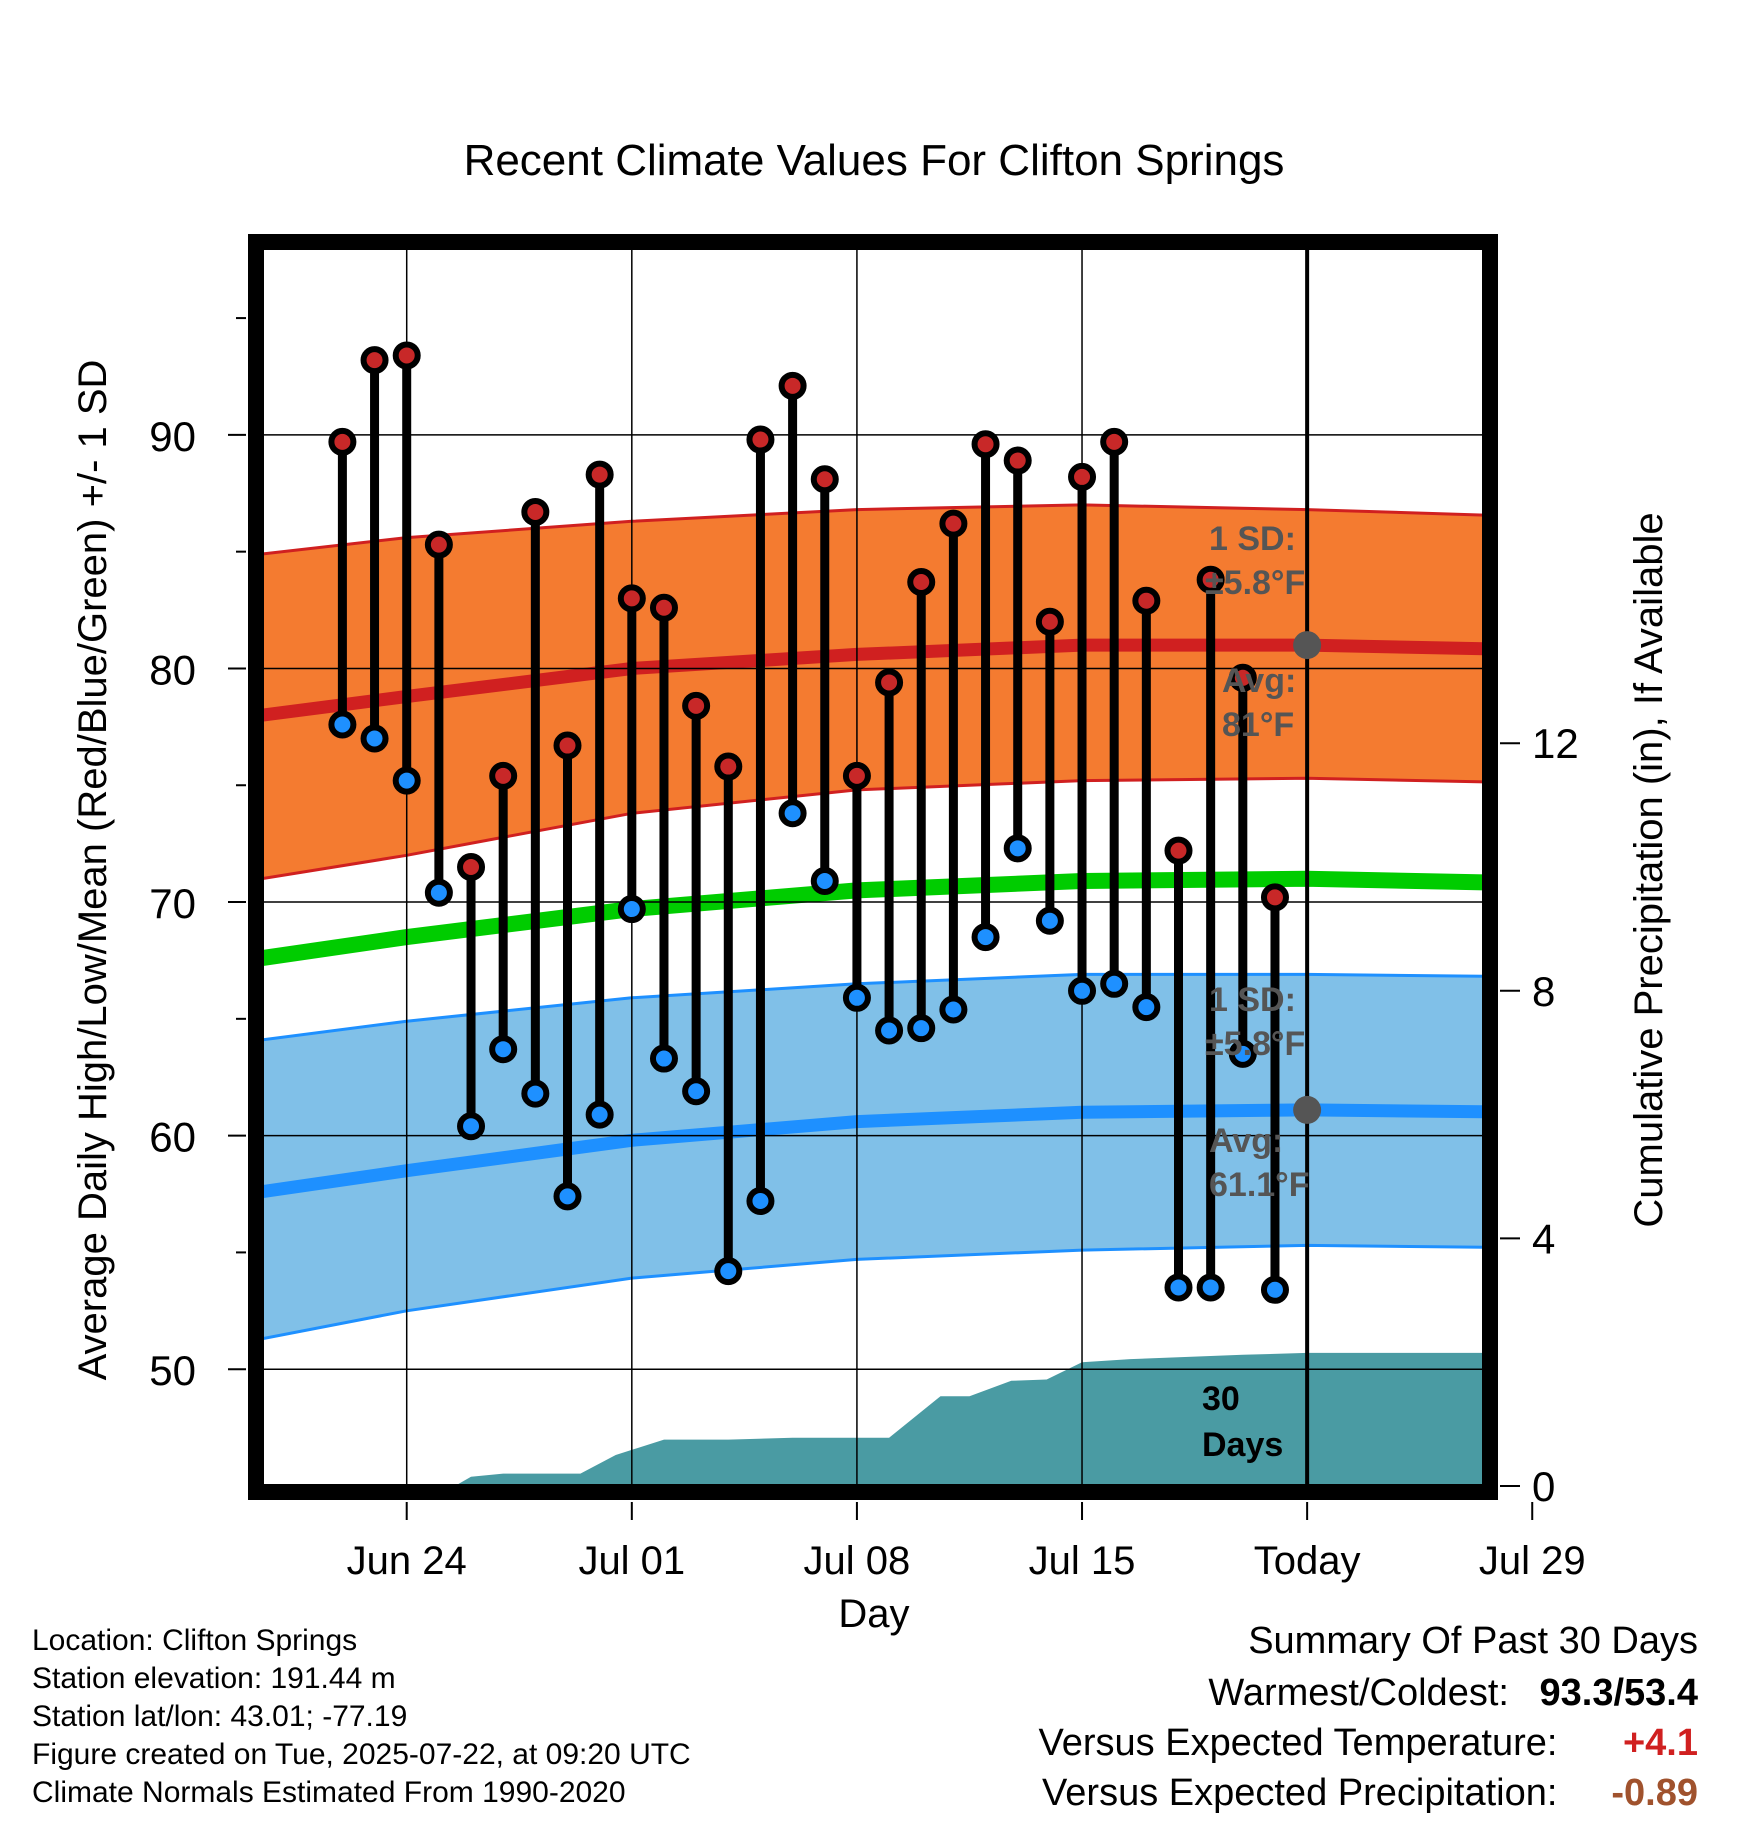 This screenshot has height=1828, width=1748. What do you see at coordinates (873, 1292) in the screenshot?
I see `low-normal-band-lower-edge` at bounding box center [873, 1292].